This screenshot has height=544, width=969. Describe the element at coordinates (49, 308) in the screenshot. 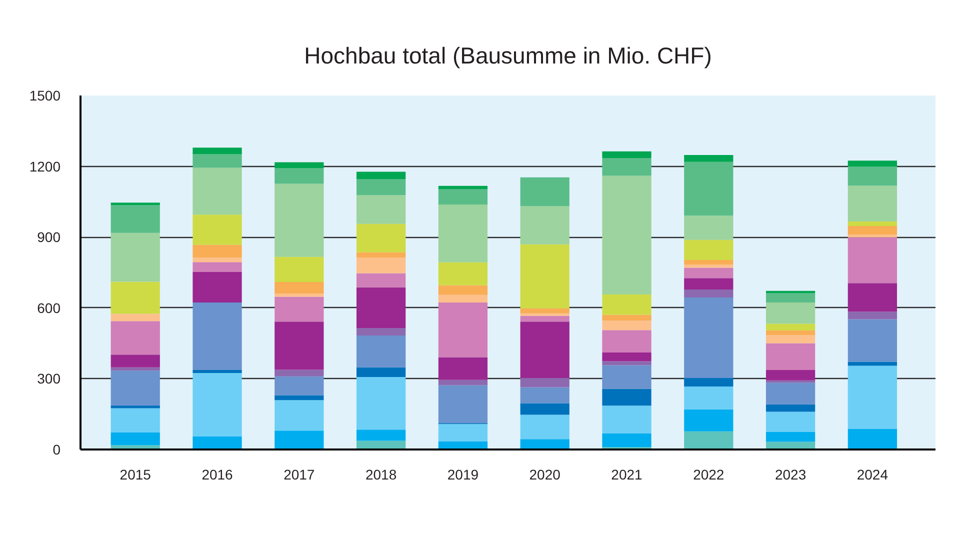

I see `y-tick-label: 600` at that location.